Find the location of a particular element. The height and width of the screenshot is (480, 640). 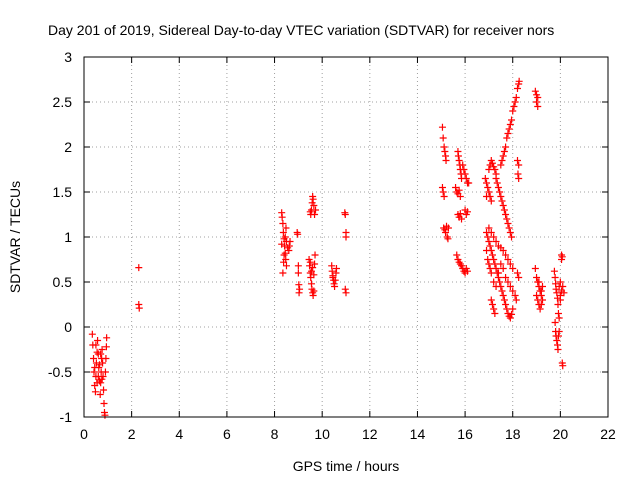

x-axis-label: GPS time / hours is located at coordinates (346, 466).